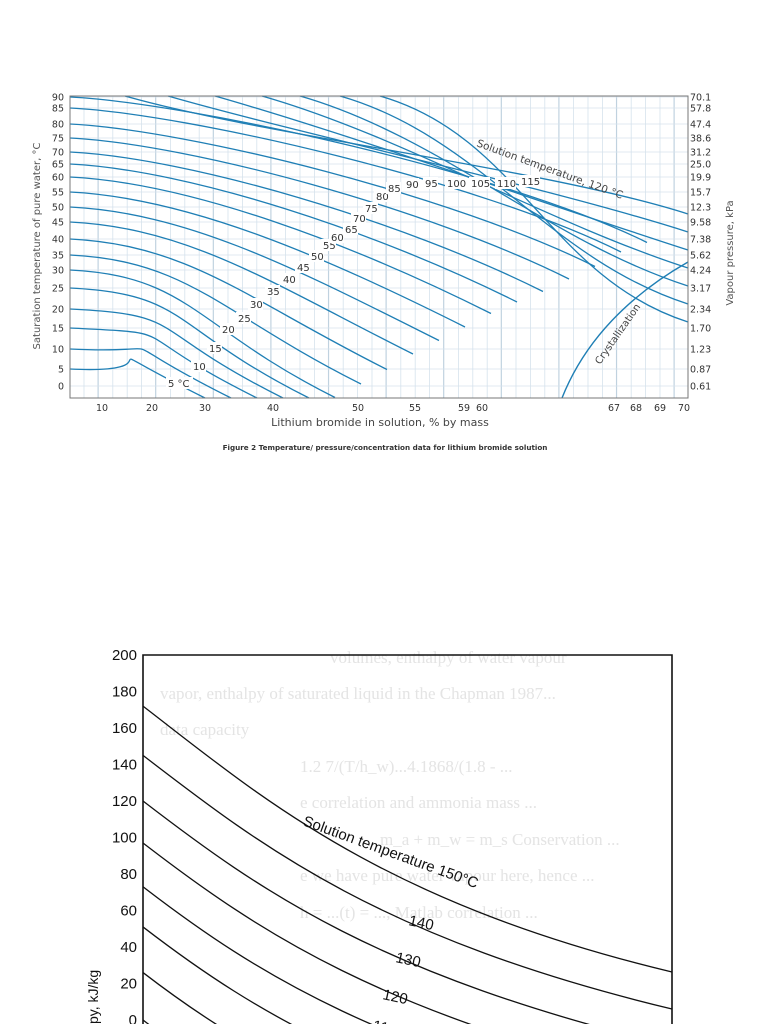 The height and width of the screenshot is (1024, 768). What do you see at coordinates (93, 997) in the screenshot?
I see `y-axis-title: py, kJ/kg` at bounding box center [93, 997].